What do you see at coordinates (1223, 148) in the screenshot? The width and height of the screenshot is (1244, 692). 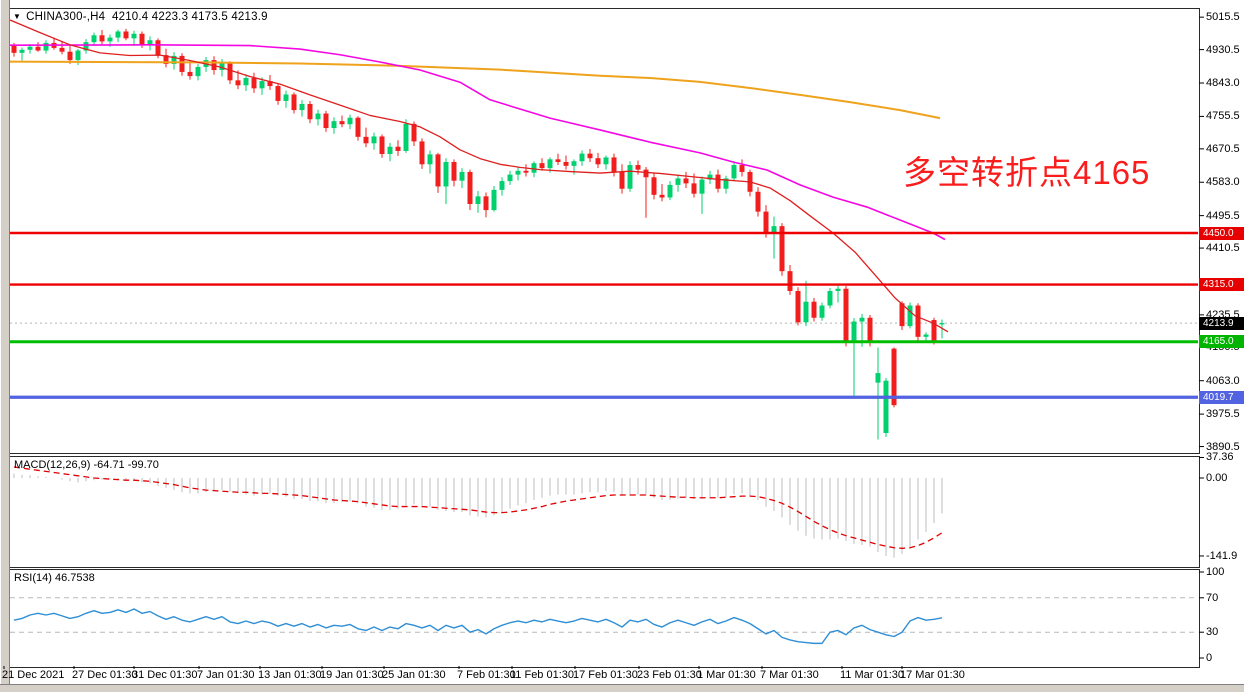 I see `price-tick-label: 4670.5` at bounding box center [1223, 148].